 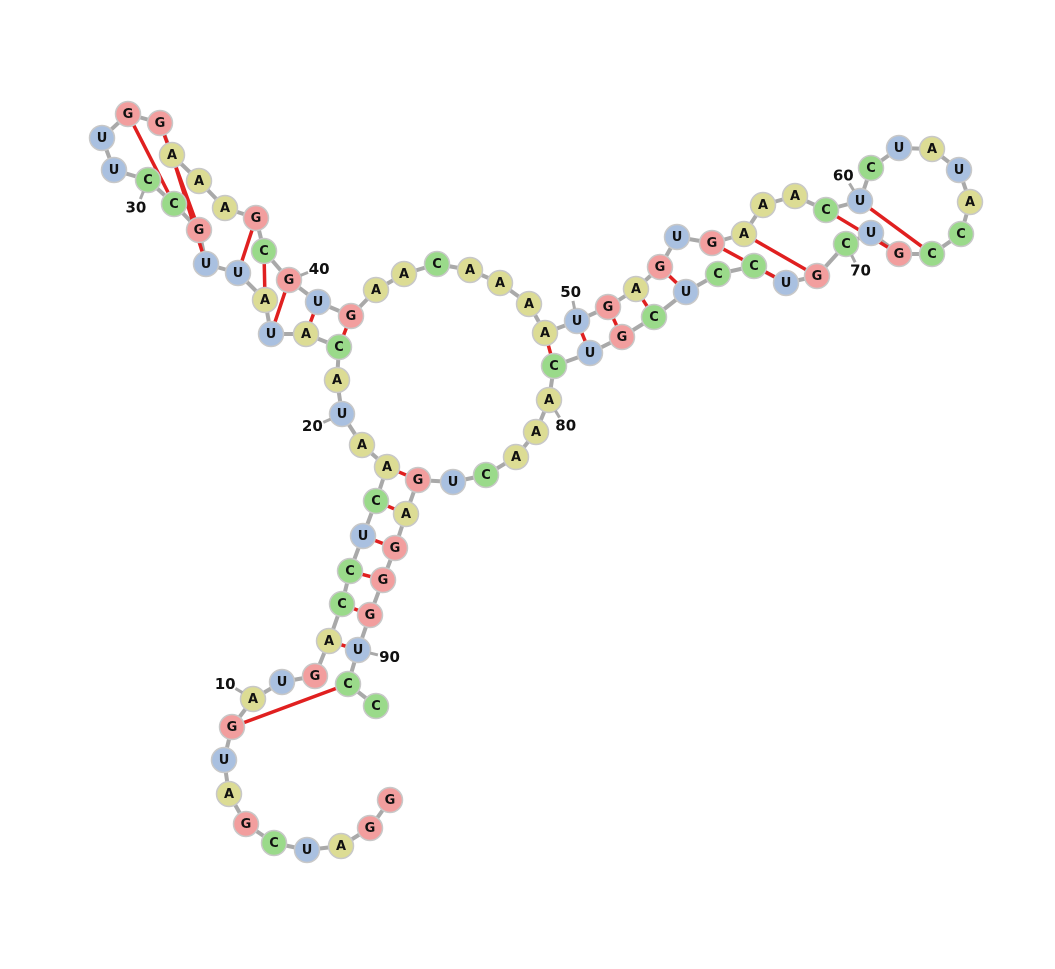 What do you see at coordinates (860, 270) in the screenshot?
I see `position-label: 70` at bounding box center [860, 270].